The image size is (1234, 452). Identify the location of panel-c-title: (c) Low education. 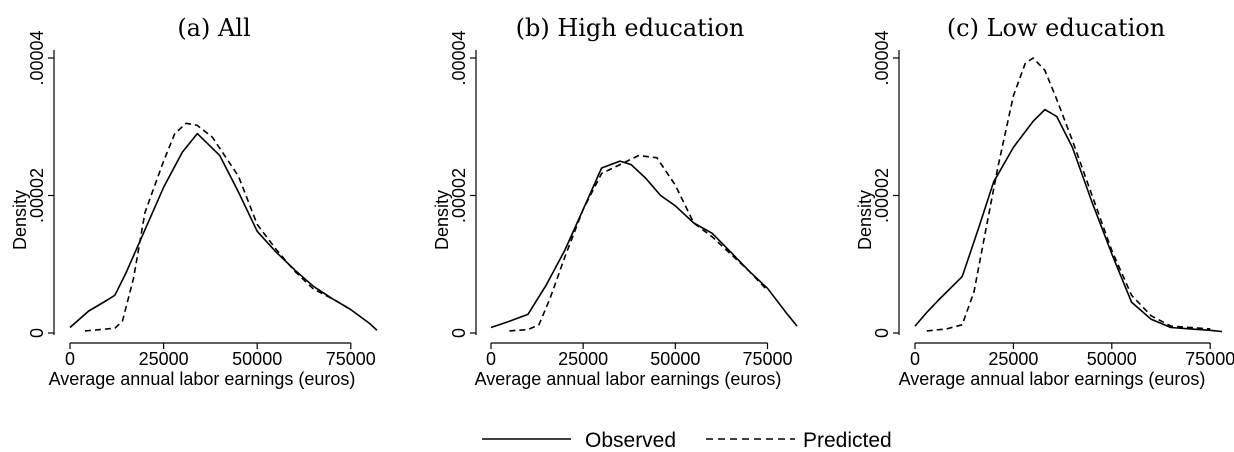
(1056, 28).